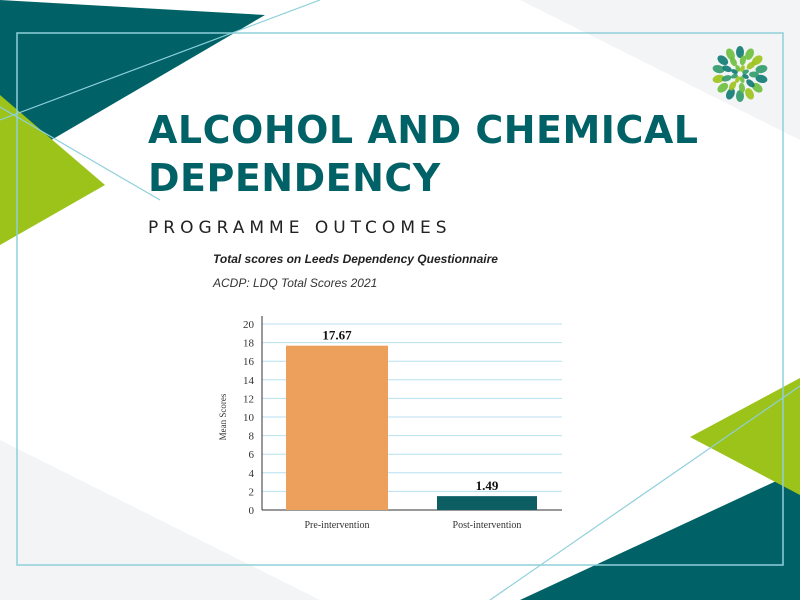  I want to click on y-tick-label: 20, so click(249, 325).